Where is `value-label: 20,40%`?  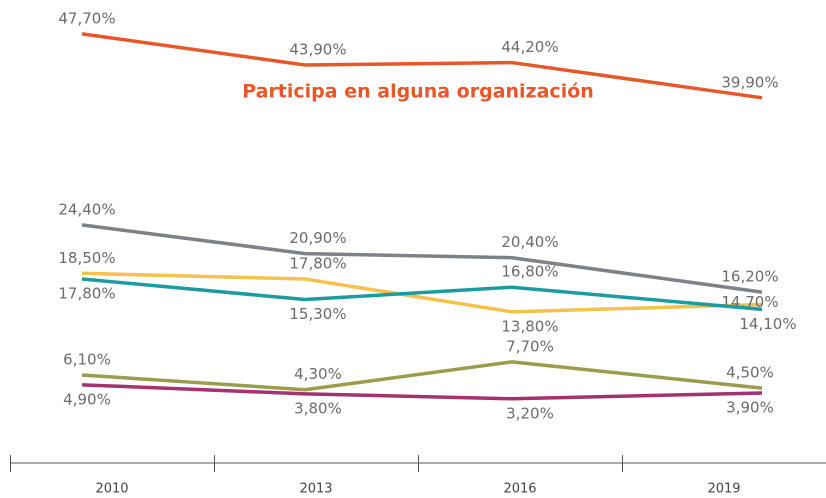
value-label: 20,40% is located at coordinates (529, 242).